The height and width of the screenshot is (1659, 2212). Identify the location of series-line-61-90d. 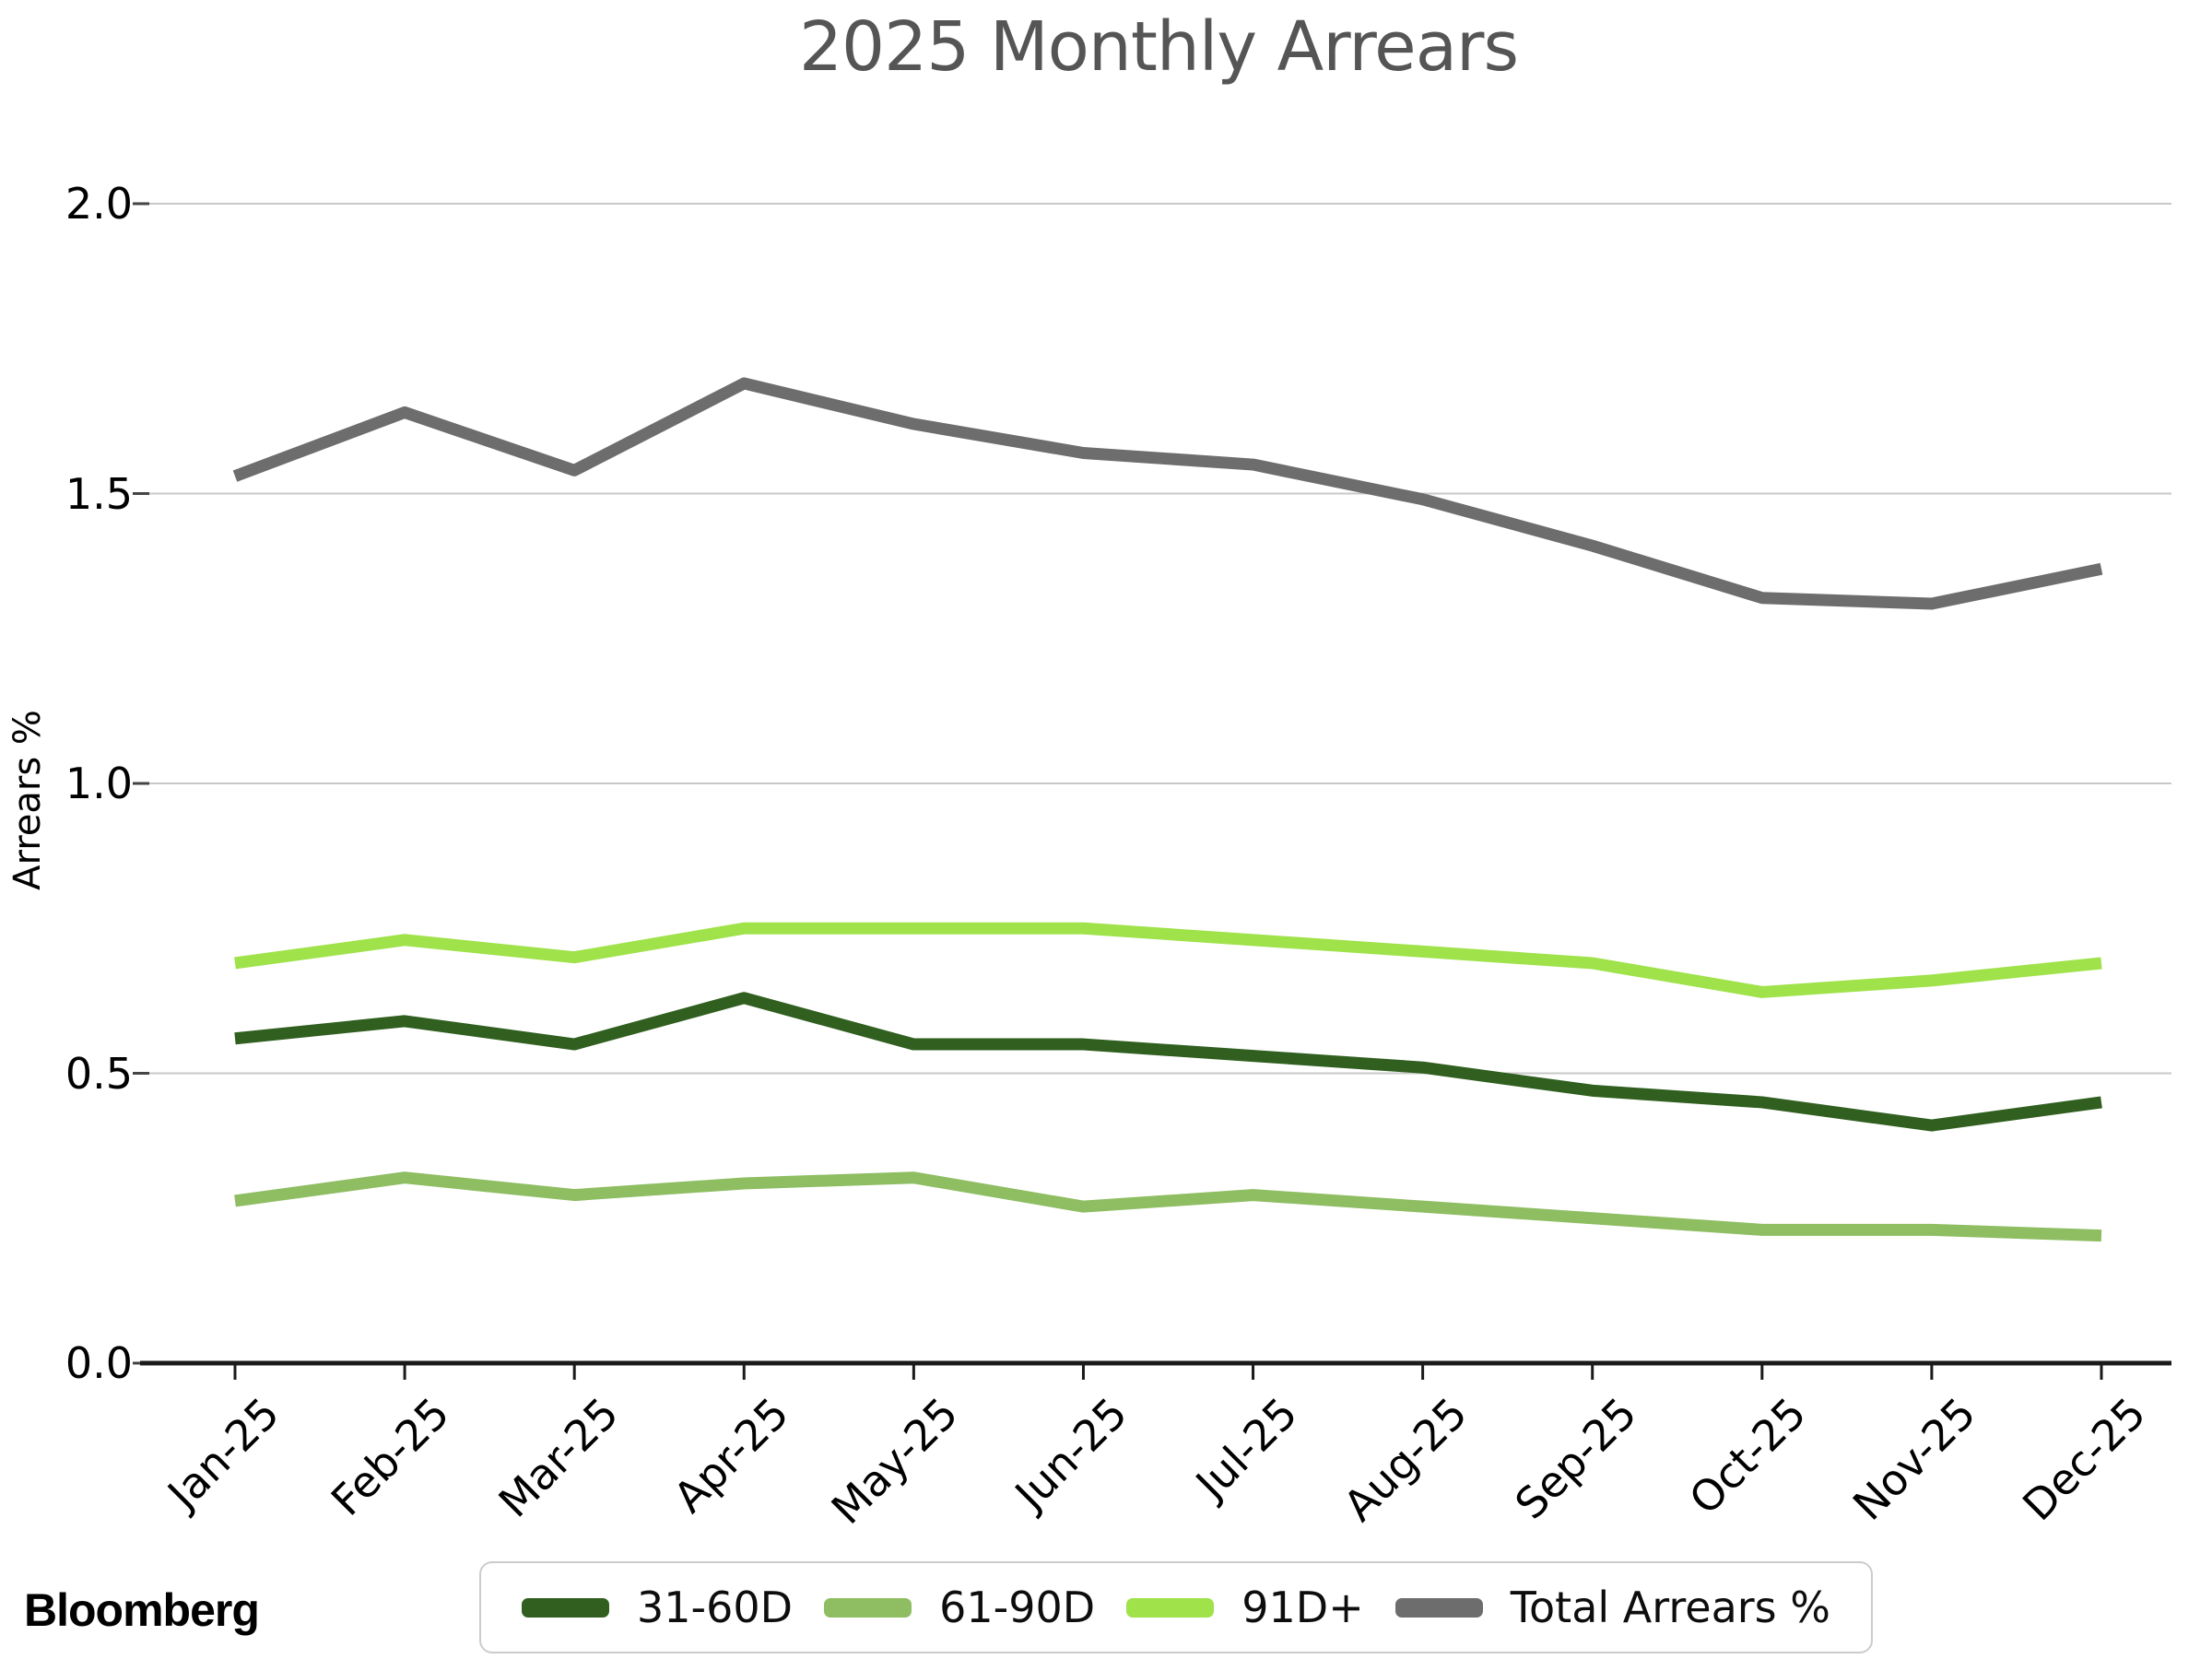
(1168, 1206).